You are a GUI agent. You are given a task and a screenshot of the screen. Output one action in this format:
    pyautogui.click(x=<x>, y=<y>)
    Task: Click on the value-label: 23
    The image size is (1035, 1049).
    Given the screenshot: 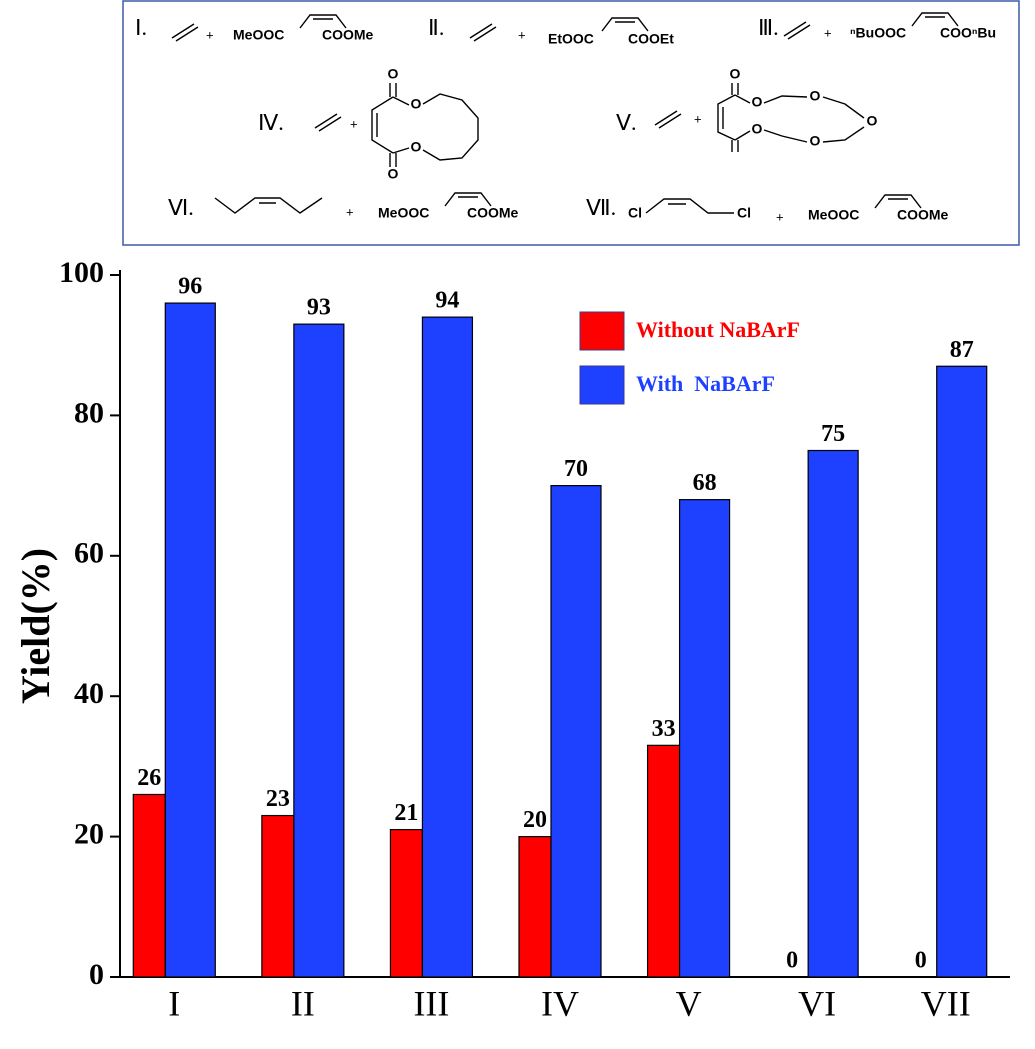 What is the action you would take?
    pyautogui.click(x=278, y=799)
    